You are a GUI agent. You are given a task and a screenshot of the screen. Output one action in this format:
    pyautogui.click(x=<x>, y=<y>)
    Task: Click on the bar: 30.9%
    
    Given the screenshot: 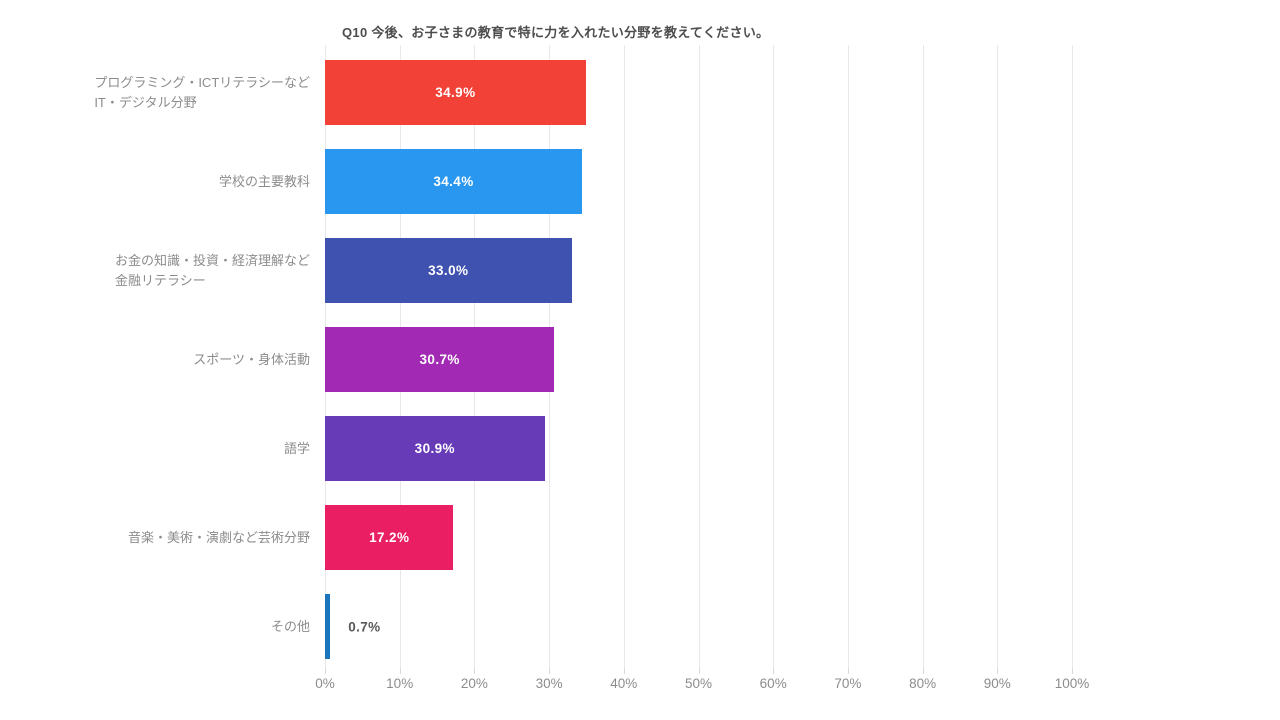 What is the action you would take?
    pyautogui.click(x=435, y=448)
    